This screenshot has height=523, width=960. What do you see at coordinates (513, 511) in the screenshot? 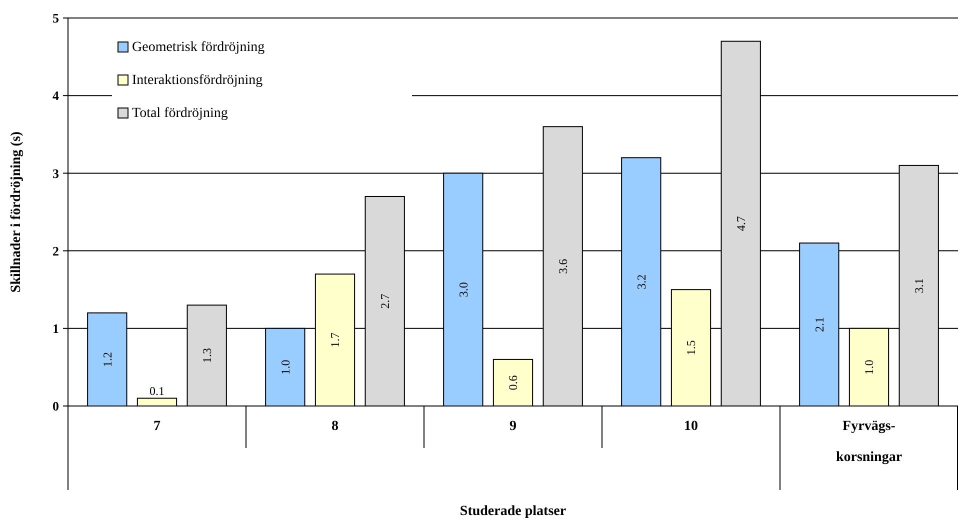
I see `x-axis-title: Studerade platser` at bounding box center [513, 511].